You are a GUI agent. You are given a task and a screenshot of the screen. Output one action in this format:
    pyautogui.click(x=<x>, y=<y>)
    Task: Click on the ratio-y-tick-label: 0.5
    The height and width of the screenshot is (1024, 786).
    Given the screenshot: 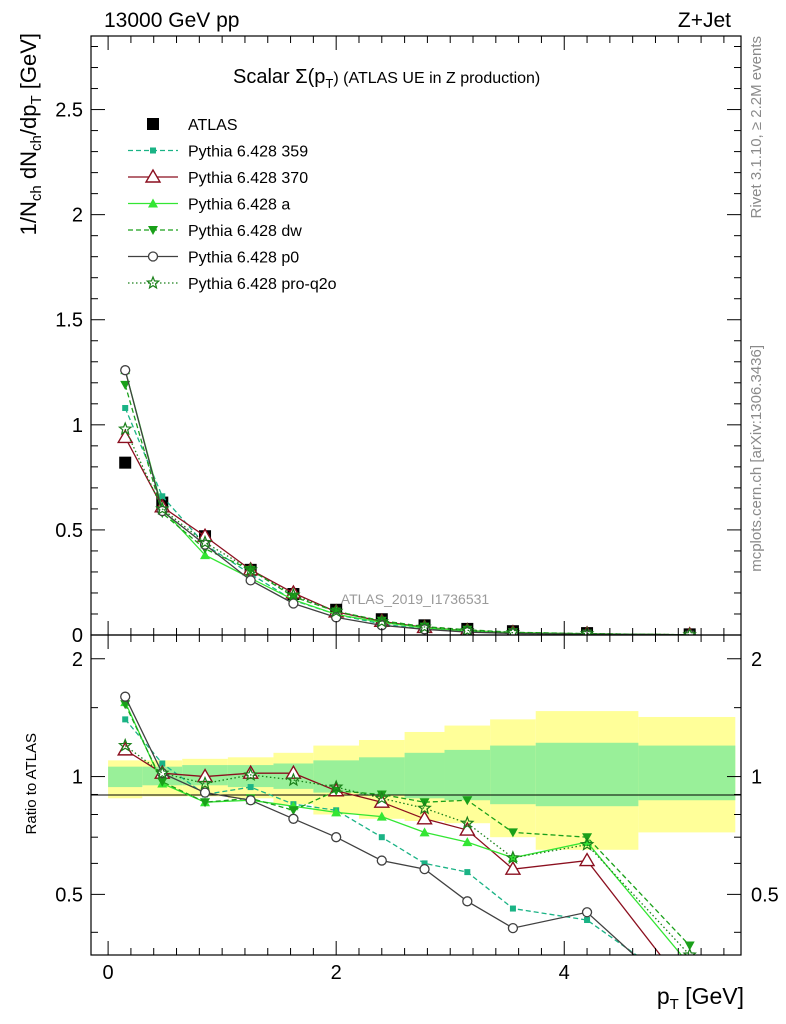 What is the action you would take?
    pyautogui.click(x=69, y=895)
    